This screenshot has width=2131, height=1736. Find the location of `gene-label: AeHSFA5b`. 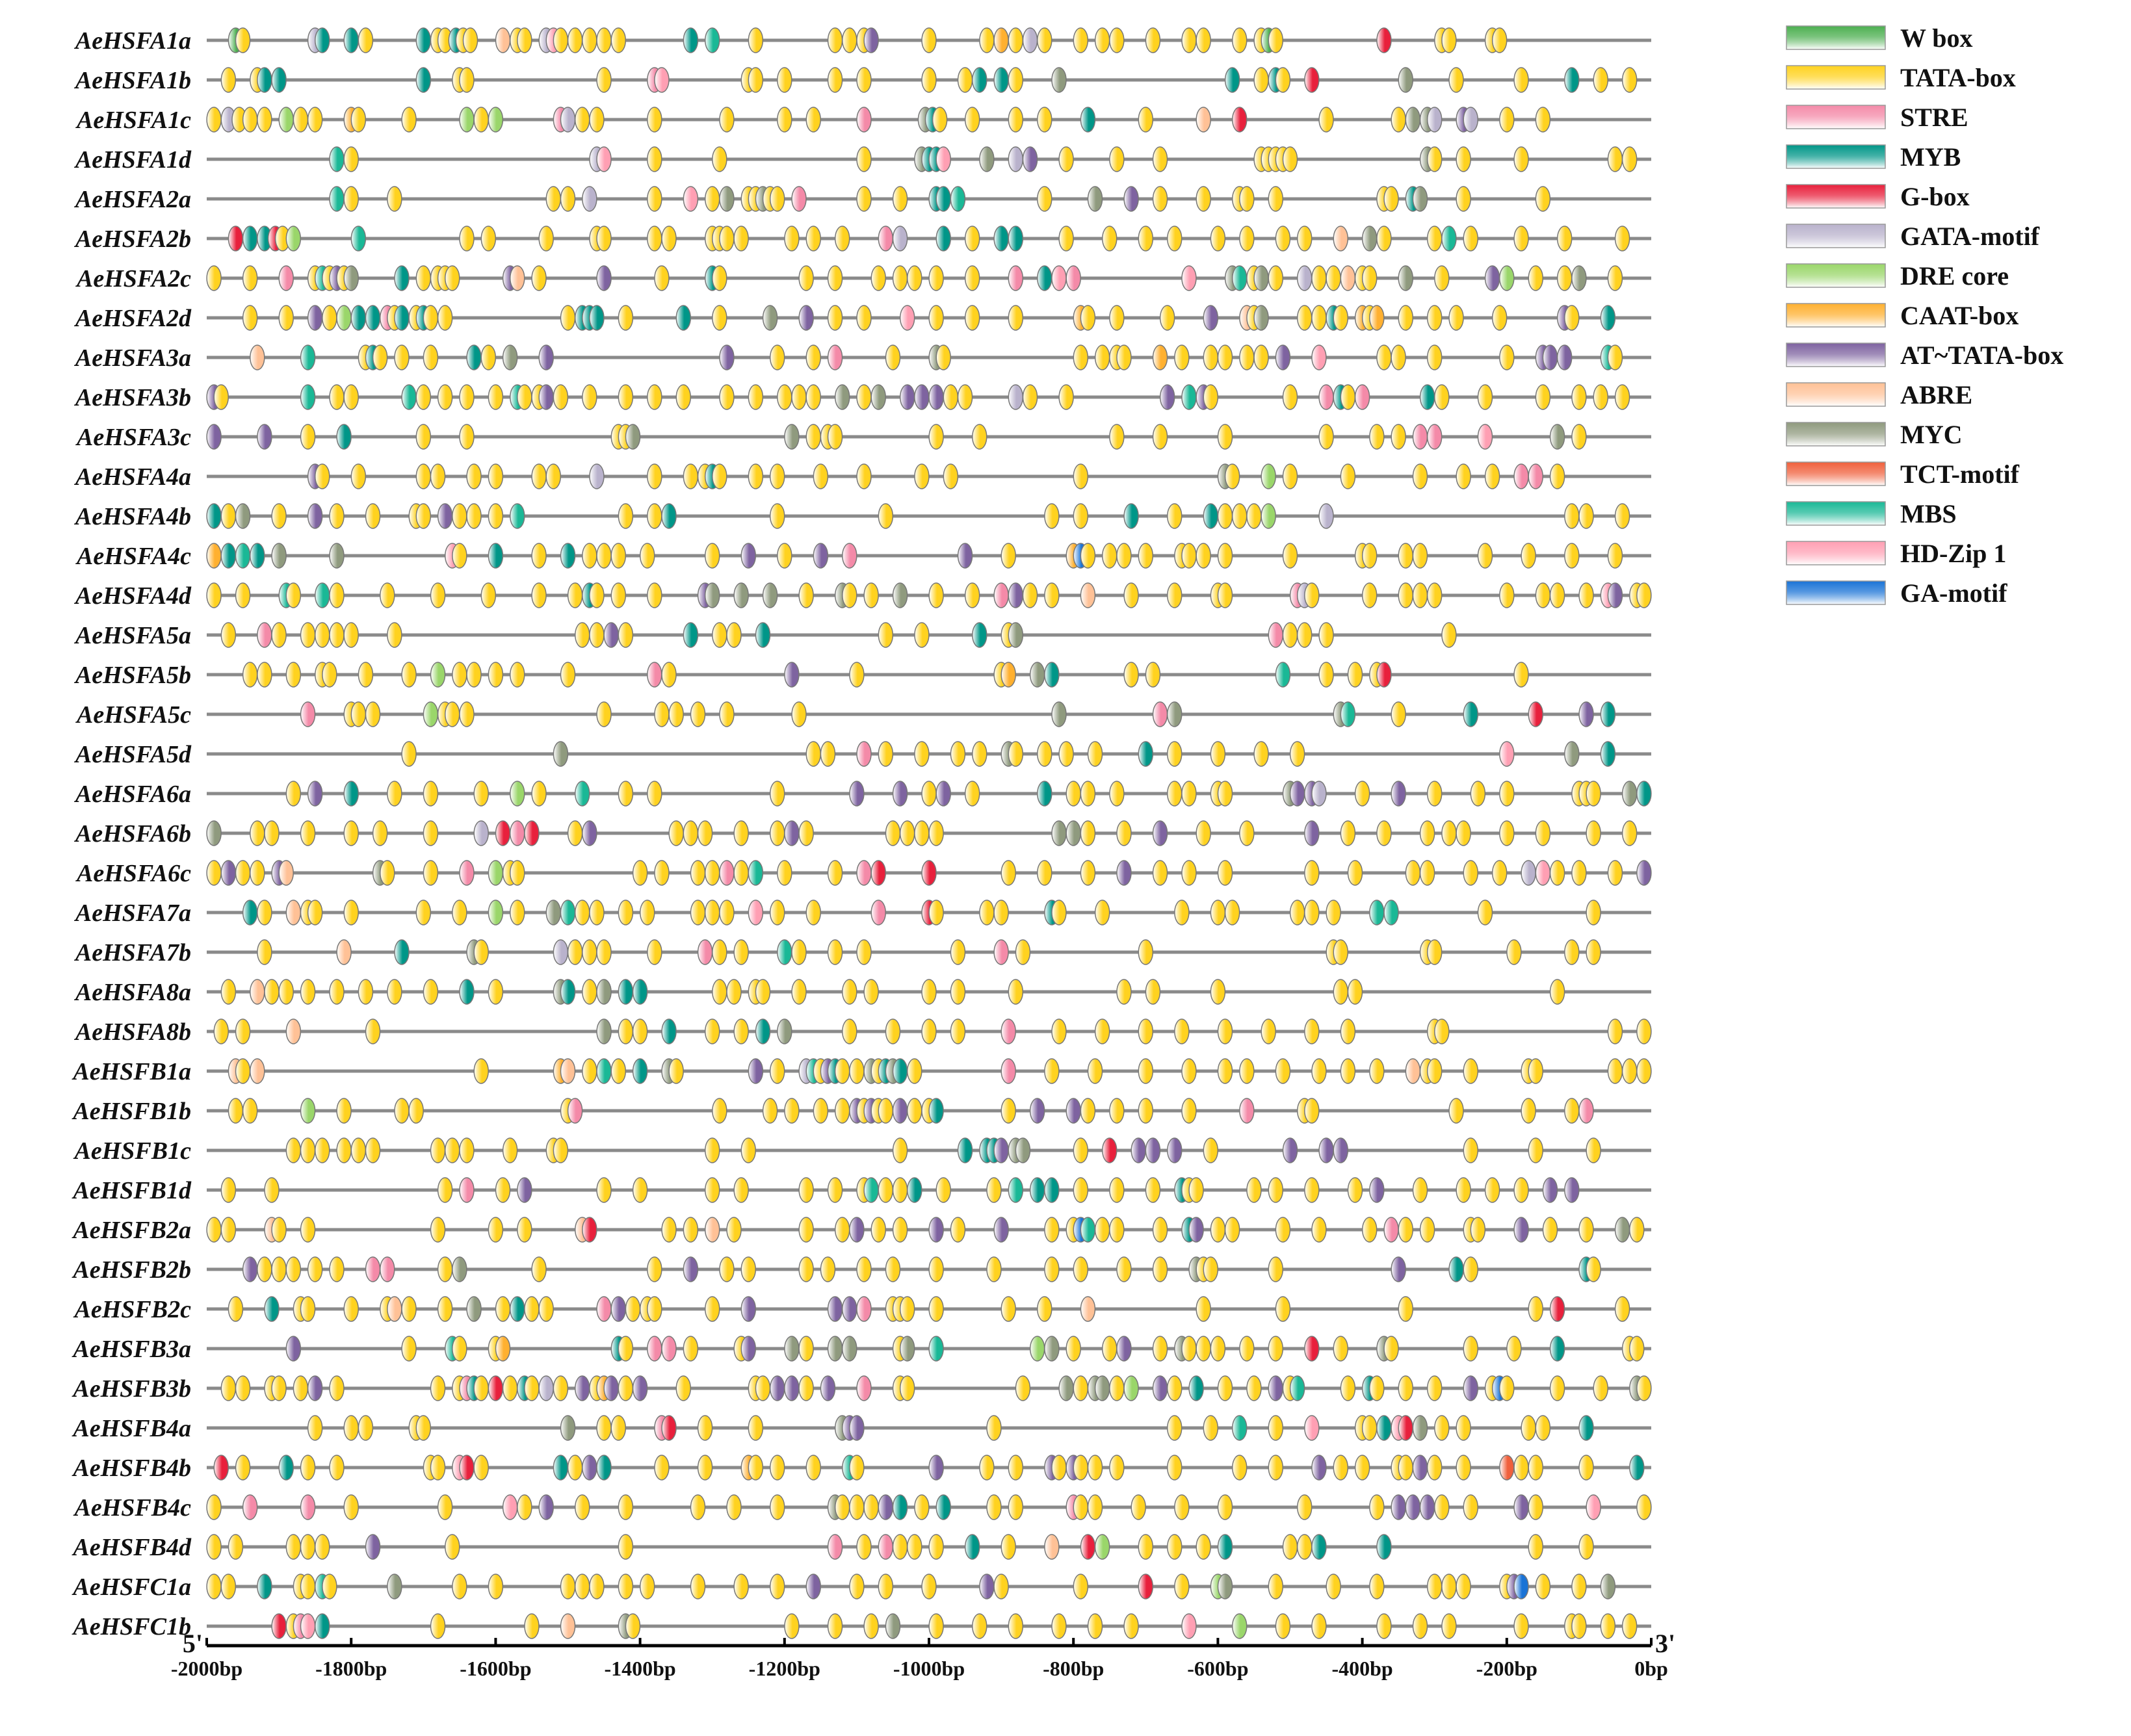

gene-label: AeHSFA5b is located at coordinates (132, 675).